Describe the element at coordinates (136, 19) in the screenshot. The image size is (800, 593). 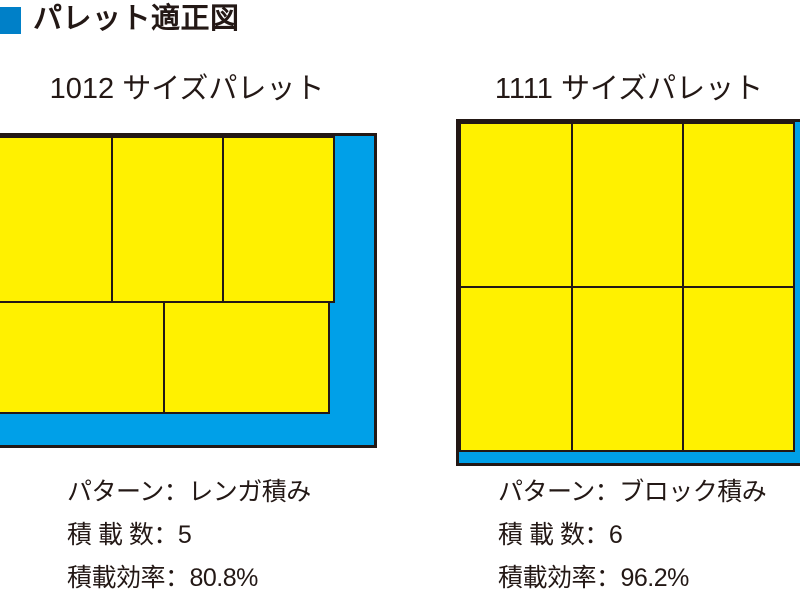
I see `page-title: パレット適正図` at that location.